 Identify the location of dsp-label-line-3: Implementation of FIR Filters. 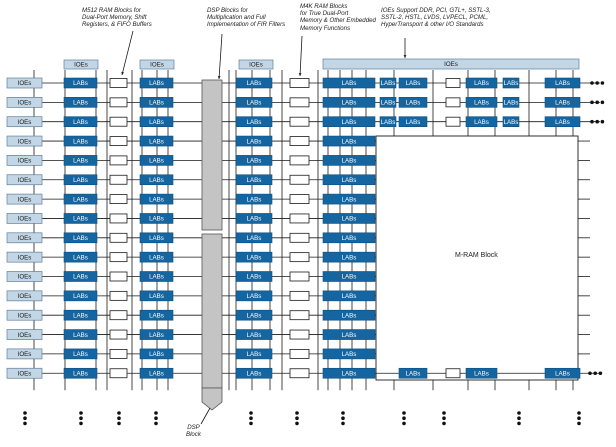
(246, 25).